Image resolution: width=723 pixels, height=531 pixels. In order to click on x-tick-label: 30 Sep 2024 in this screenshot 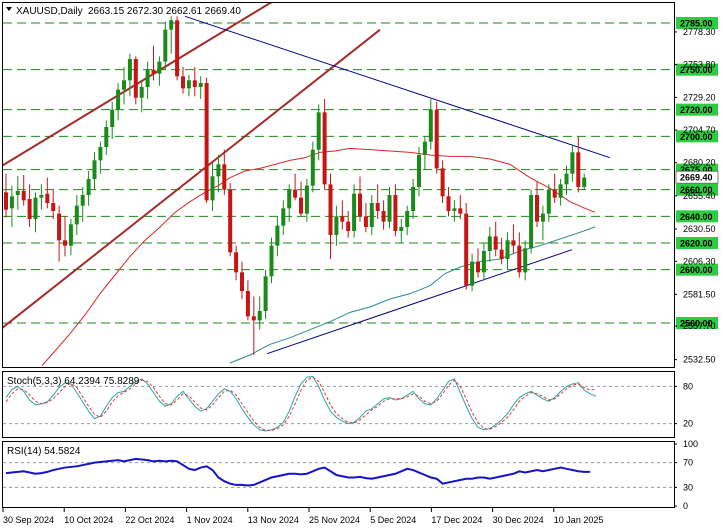, I will do `click(28, 520)`.